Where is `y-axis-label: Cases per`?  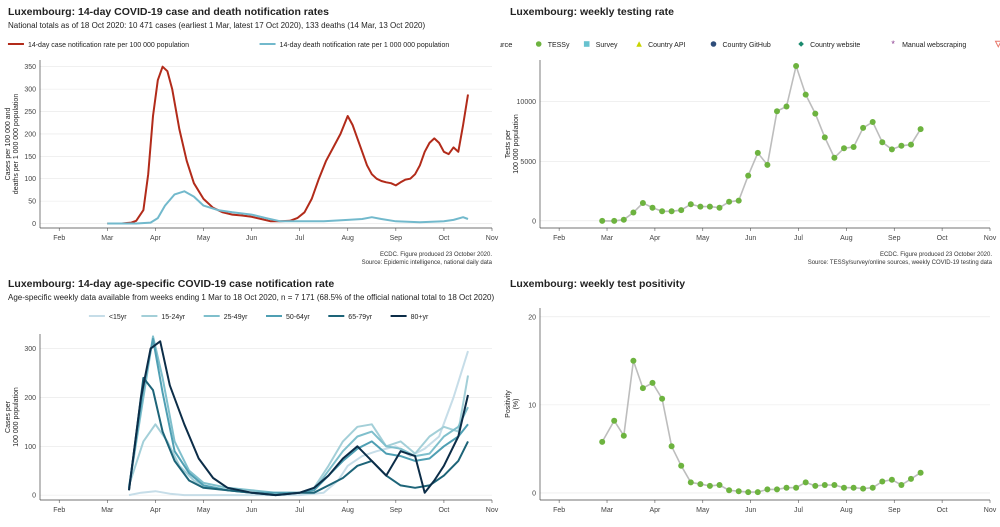 y-axis-label: Cases per is located at coordinates (8, 416).